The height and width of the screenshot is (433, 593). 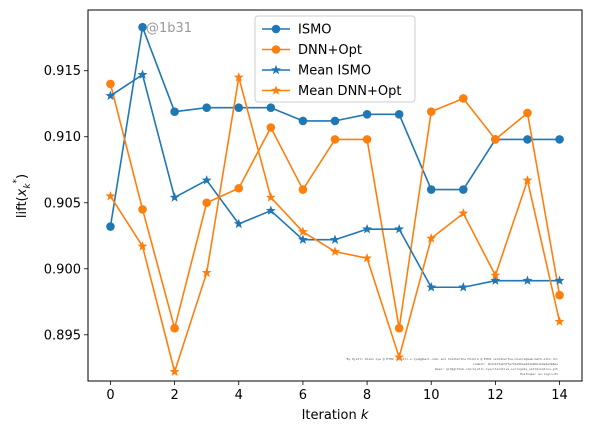 I want to click on x-axis-label-text: Iteration, so click(x=331, y=415).